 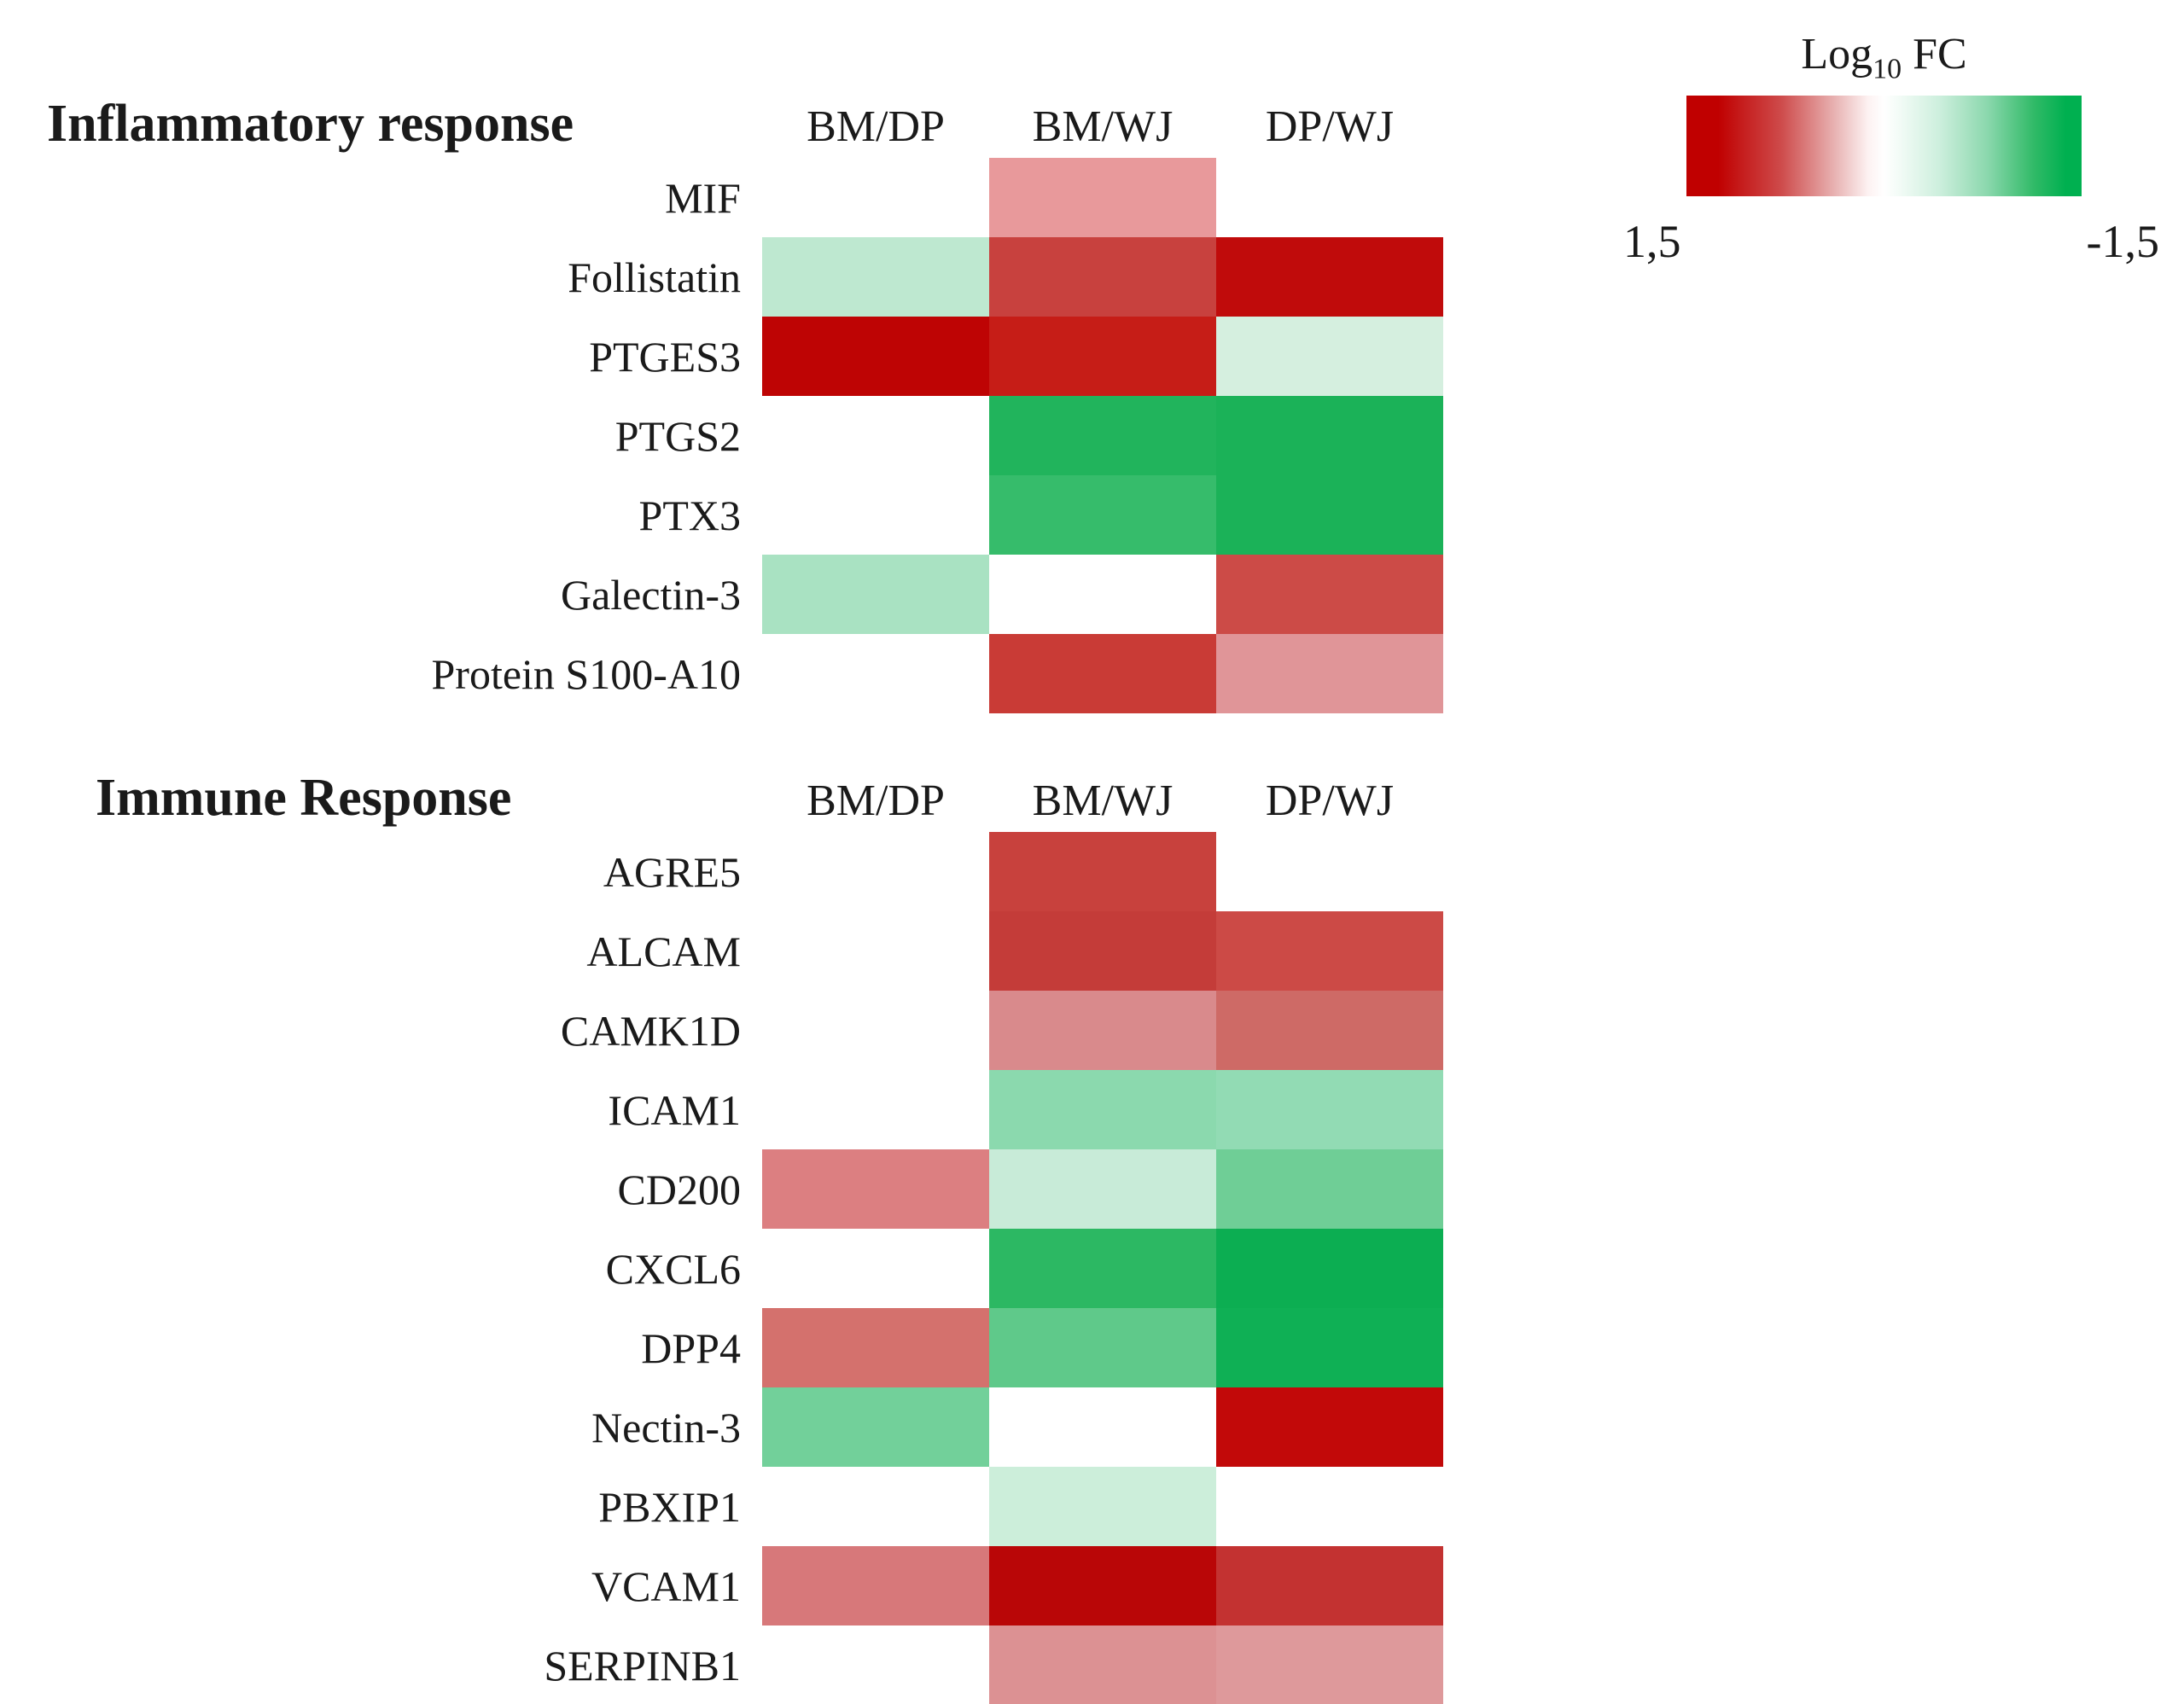 What do you see at coordinates (677, 435) in the screenshot?
I see `row-label-ptgs2: PTGS2` at bounding box center [677, 435].